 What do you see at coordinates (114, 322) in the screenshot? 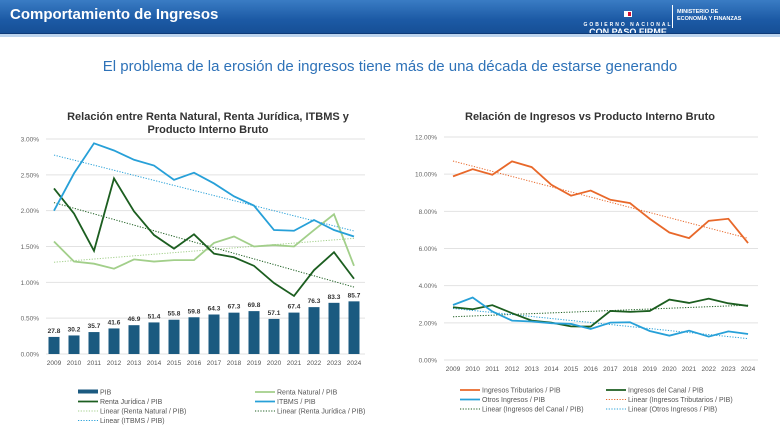
I see `bar-data-label: 41.6` at bounding box center [114, 322].